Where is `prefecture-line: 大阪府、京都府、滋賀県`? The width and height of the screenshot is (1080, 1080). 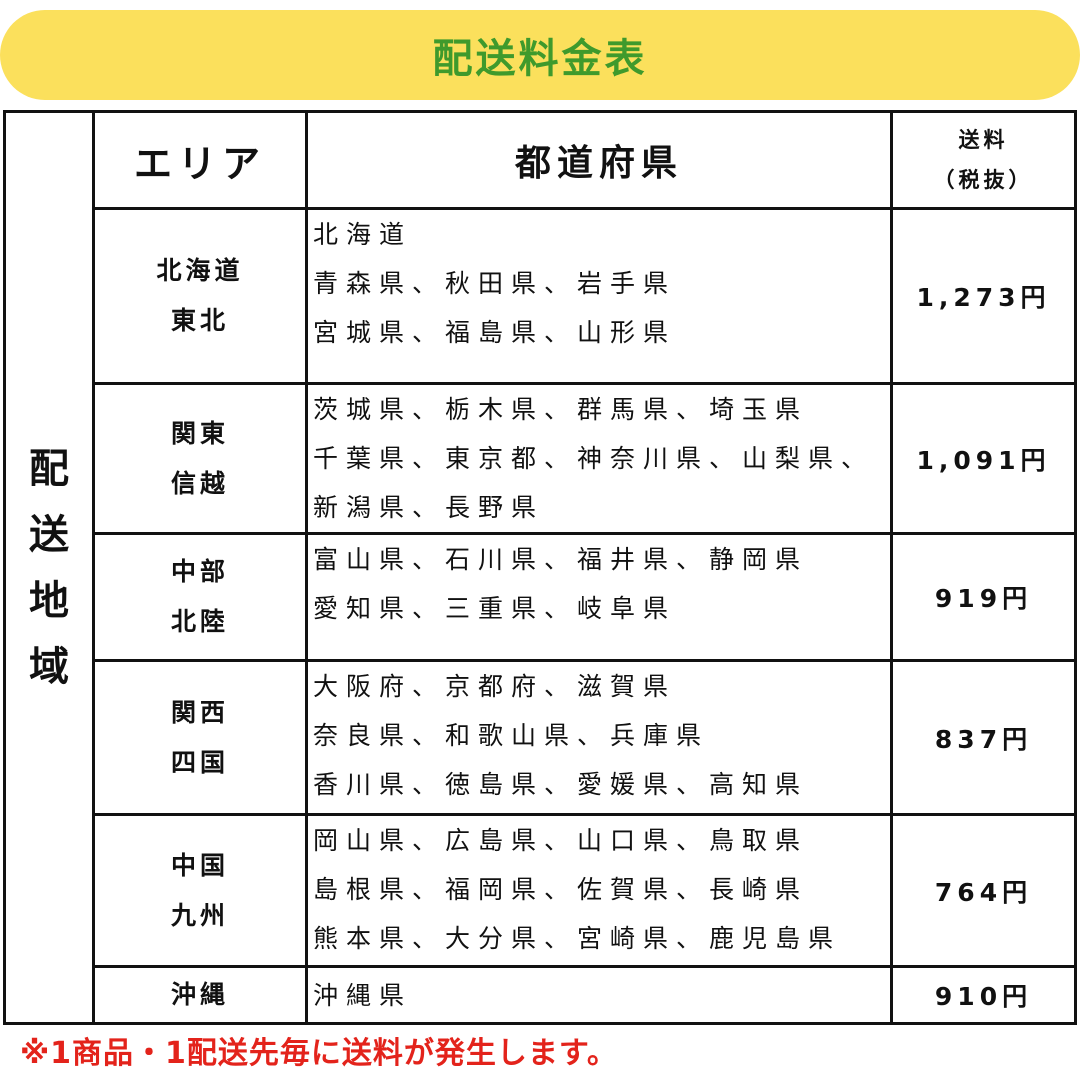 prefecture-line: 大阪府、京都府、滋賀県 is located at coordinates (495, 686).